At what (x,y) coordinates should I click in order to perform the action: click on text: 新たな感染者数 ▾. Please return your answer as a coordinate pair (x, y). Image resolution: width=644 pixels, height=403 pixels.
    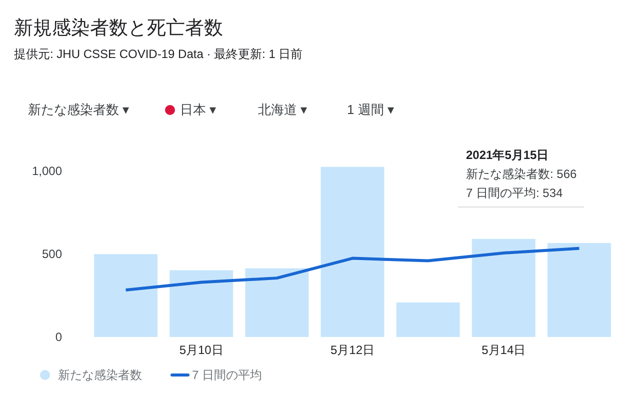
    Looking at the image, I should click on (79, 109).